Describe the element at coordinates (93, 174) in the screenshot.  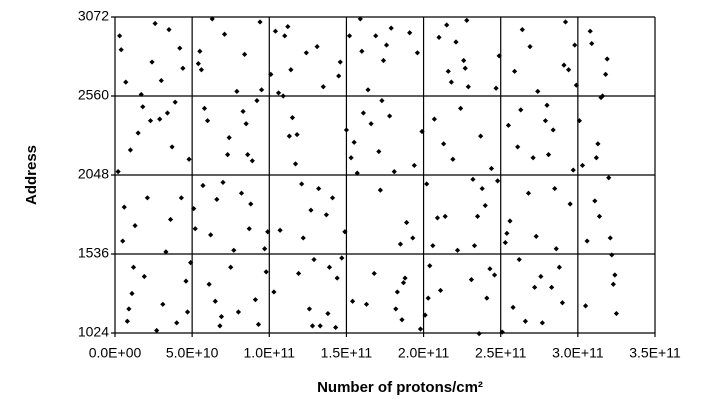
I see `y-tick-label: 2048` at that location.